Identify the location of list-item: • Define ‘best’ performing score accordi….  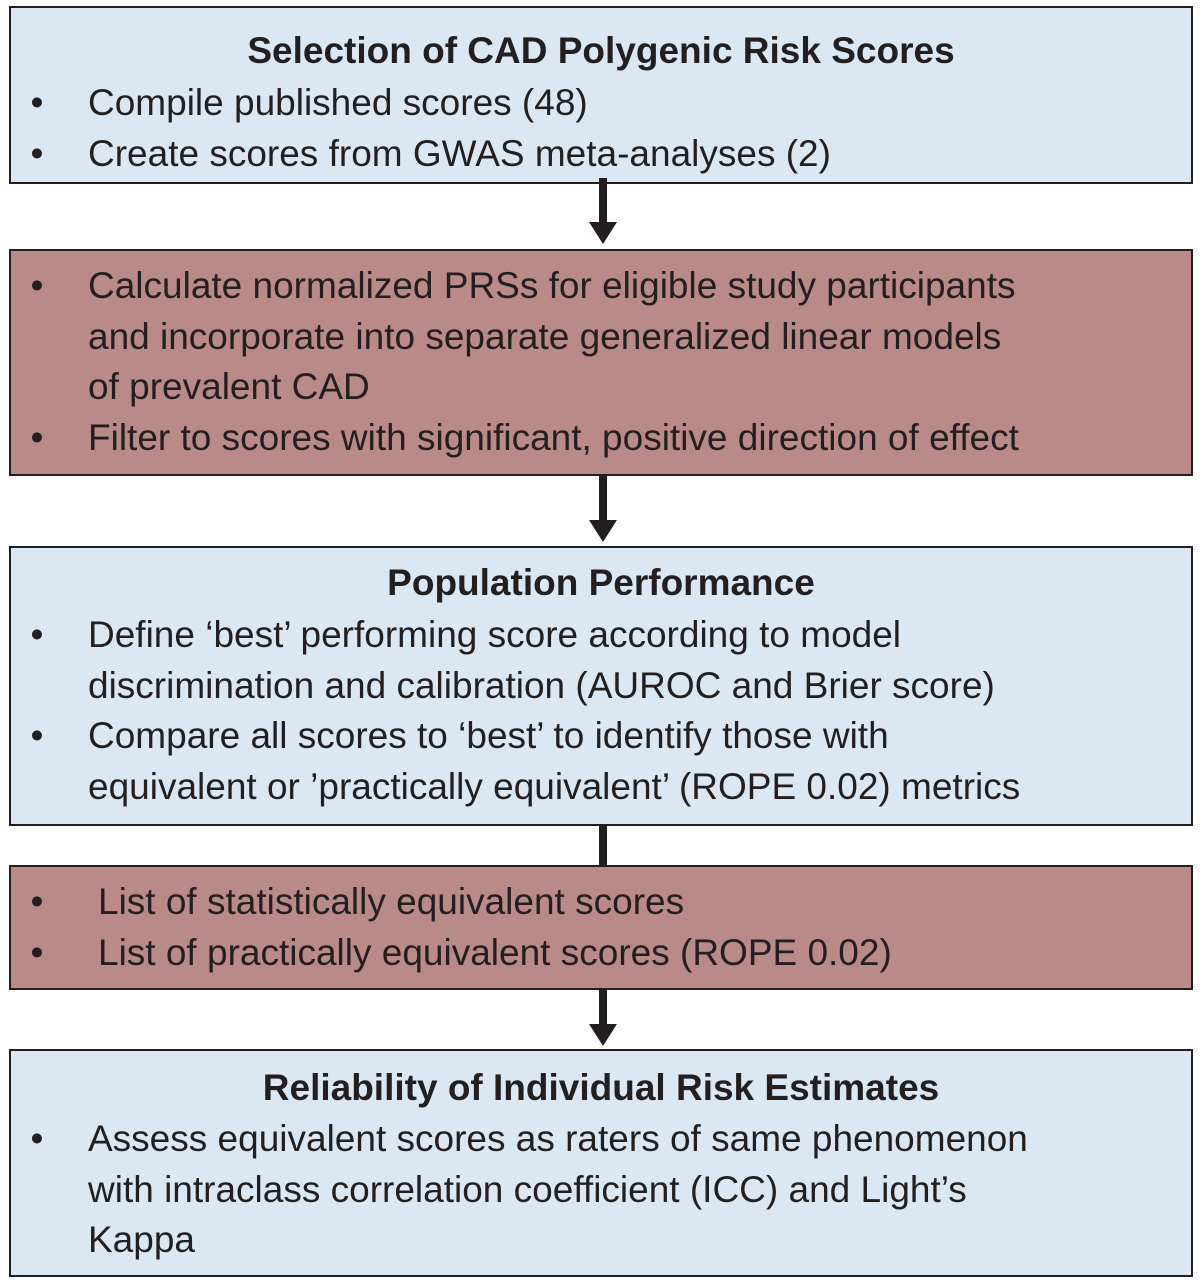
(601, 660).